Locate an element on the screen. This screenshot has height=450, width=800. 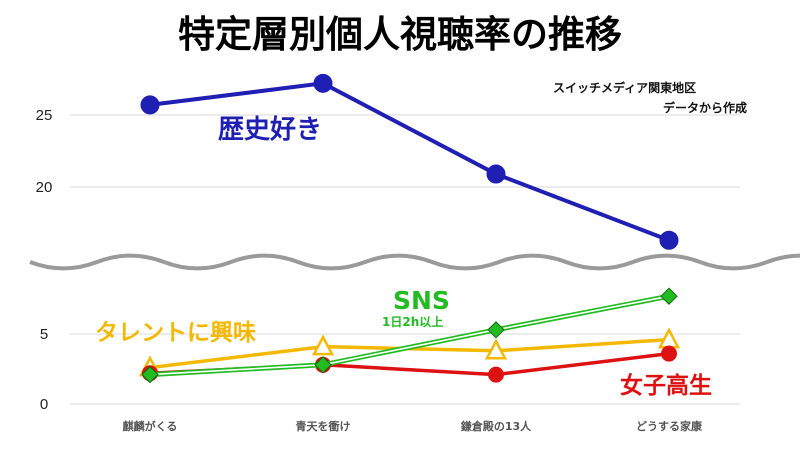
x-axis-ticks: 麒麟がくる 青天を衝け 鎌倉殿の13人 どうする家康 is located at coordinates (413, 426).